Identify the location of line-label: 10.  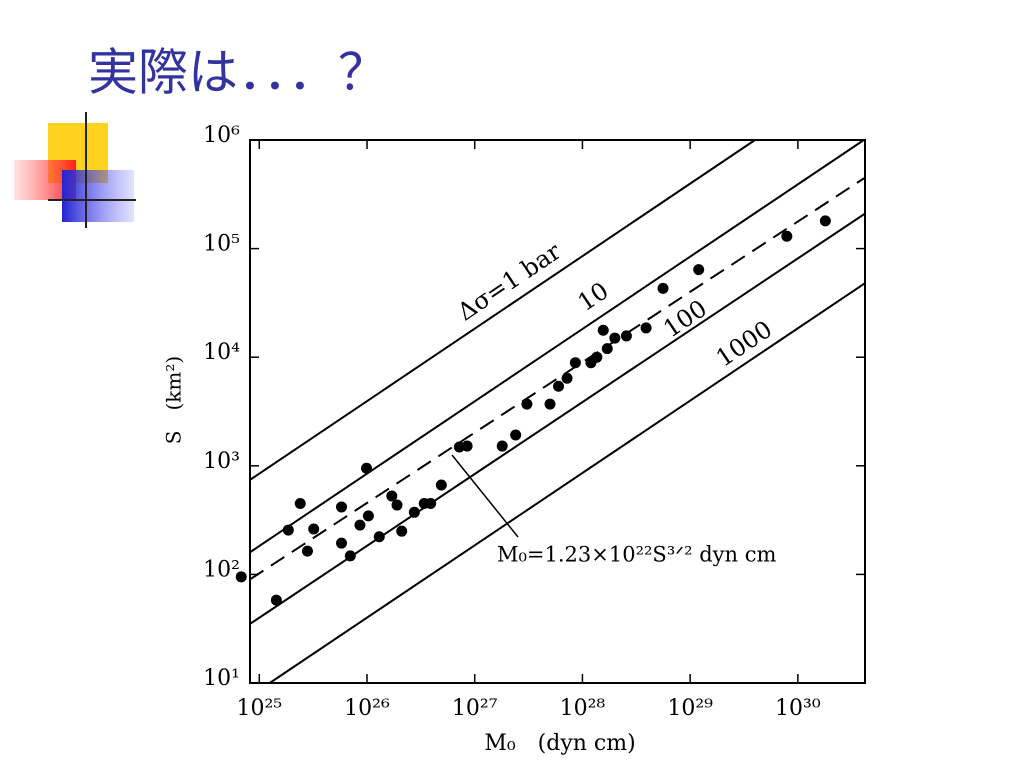
(593, 297).